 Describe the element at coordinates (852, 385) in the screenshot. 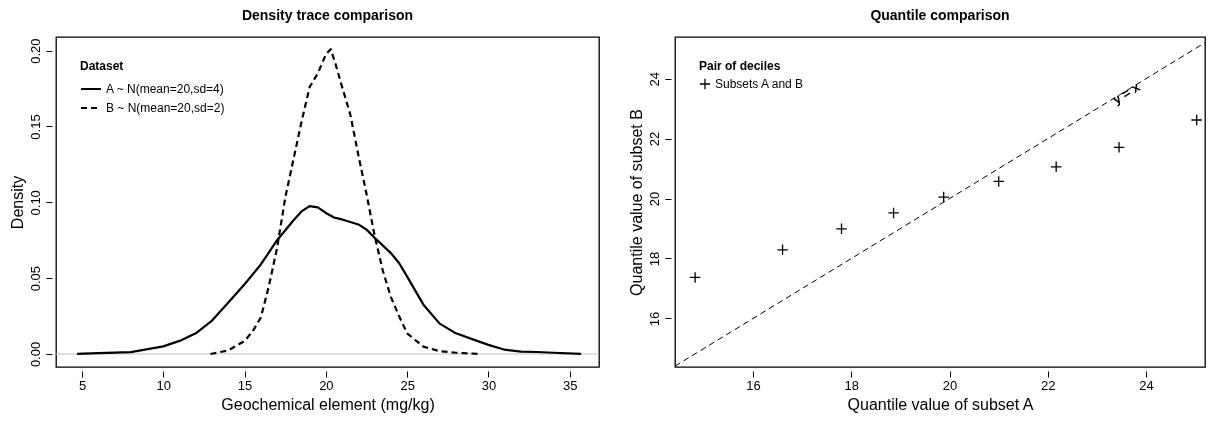

I see `x-tick-label: 18` at that location.